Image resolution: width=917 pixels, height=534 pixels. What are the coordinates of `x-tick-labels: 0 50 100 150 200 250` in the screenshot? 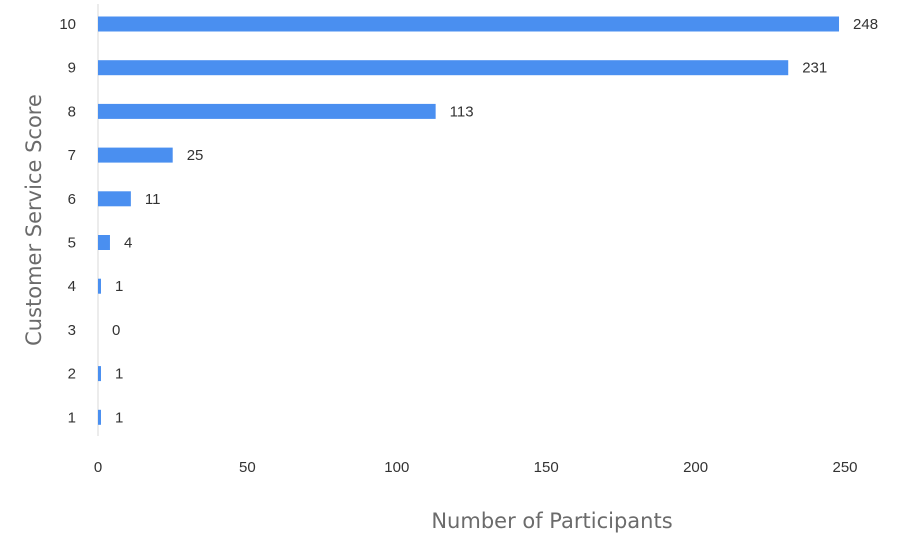 It's located at (476, 467).